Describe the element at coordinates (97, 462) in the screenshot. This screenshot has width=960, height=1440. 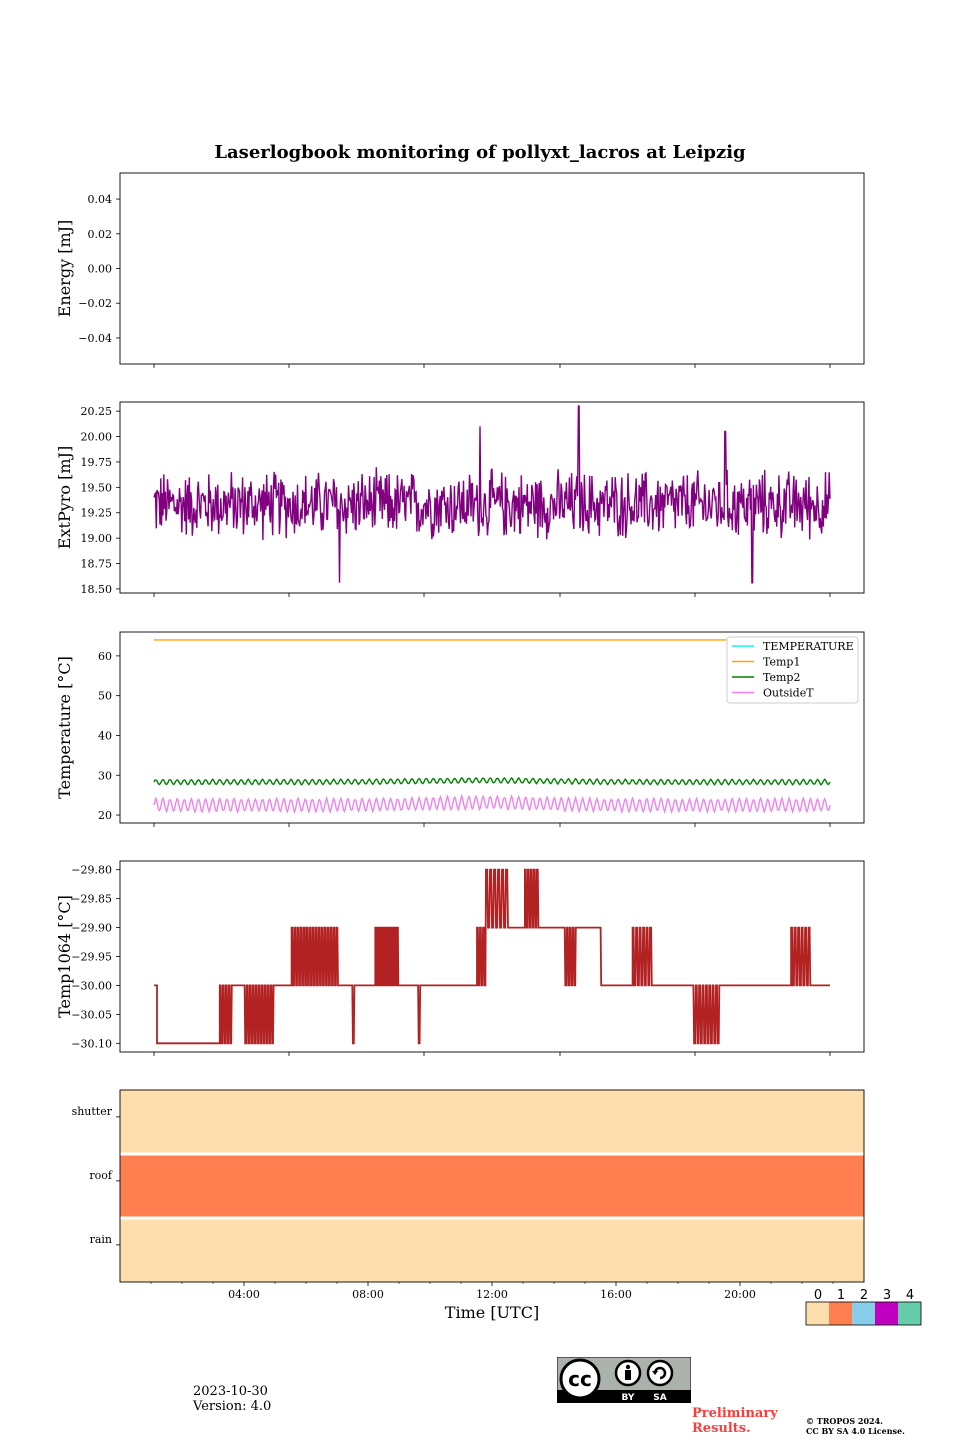
I see `y-tick-label: 19.75` at that location.